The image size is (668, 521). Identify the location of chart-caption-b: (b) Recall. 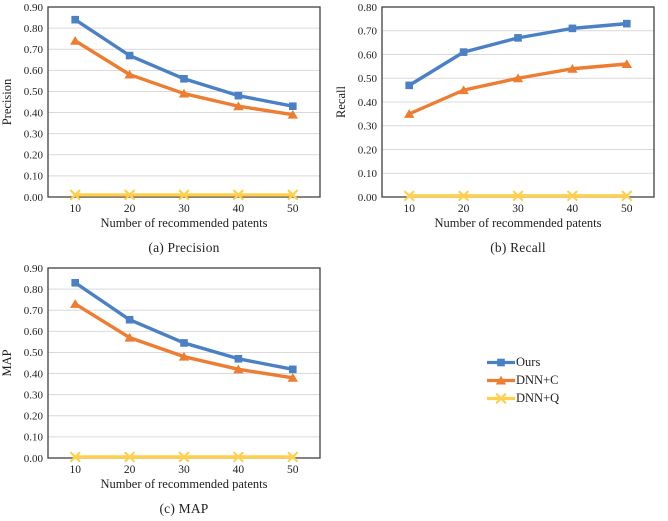
(518, 247).